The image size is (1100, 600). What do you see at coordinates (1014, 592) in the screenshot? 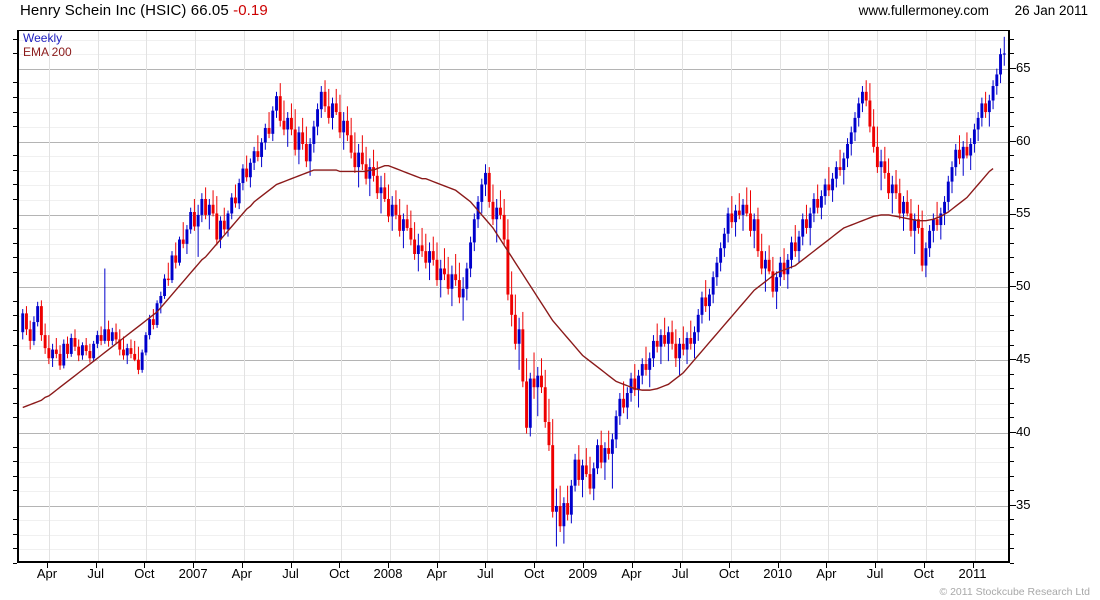
I see `copyright-notice: © 2011 Stockcube Research Ltd` at bounding box center [1014, 592].